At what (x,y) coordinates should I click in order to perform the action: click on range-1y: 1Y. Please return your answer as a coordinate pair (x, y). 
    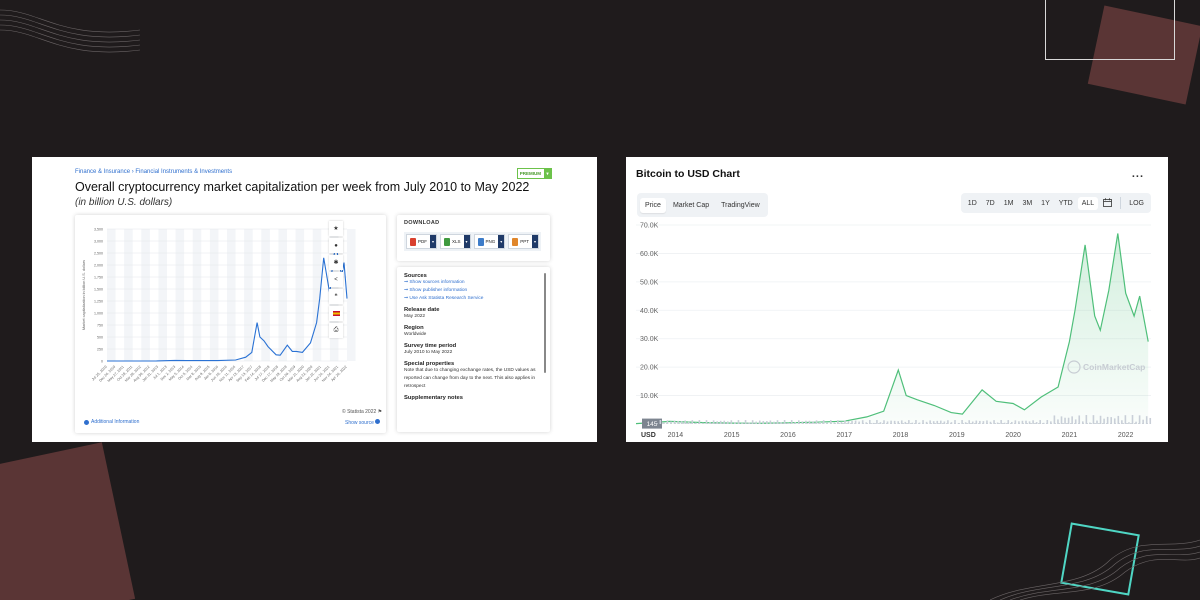
    Looking at the image, I should click on (1045, 203).